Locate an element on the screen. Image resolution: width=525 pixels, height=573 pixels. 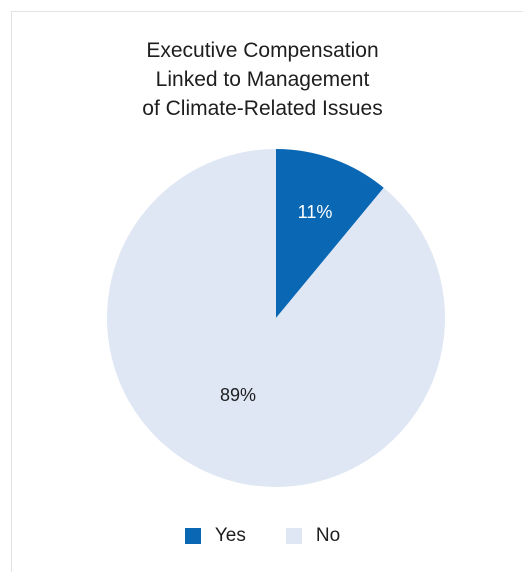
legend-swatch-no is located at coordinates (293, 536).